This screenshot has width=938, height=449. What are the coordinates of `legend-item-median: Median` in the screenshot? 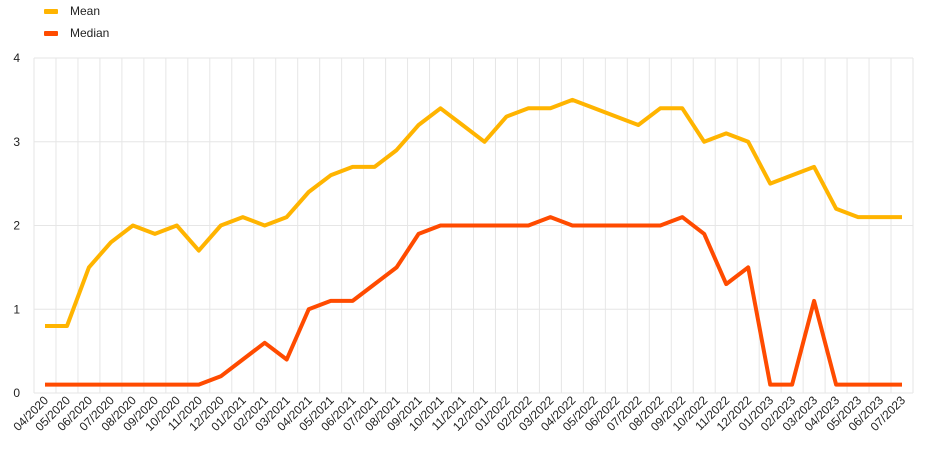 It's located at (76, 33).